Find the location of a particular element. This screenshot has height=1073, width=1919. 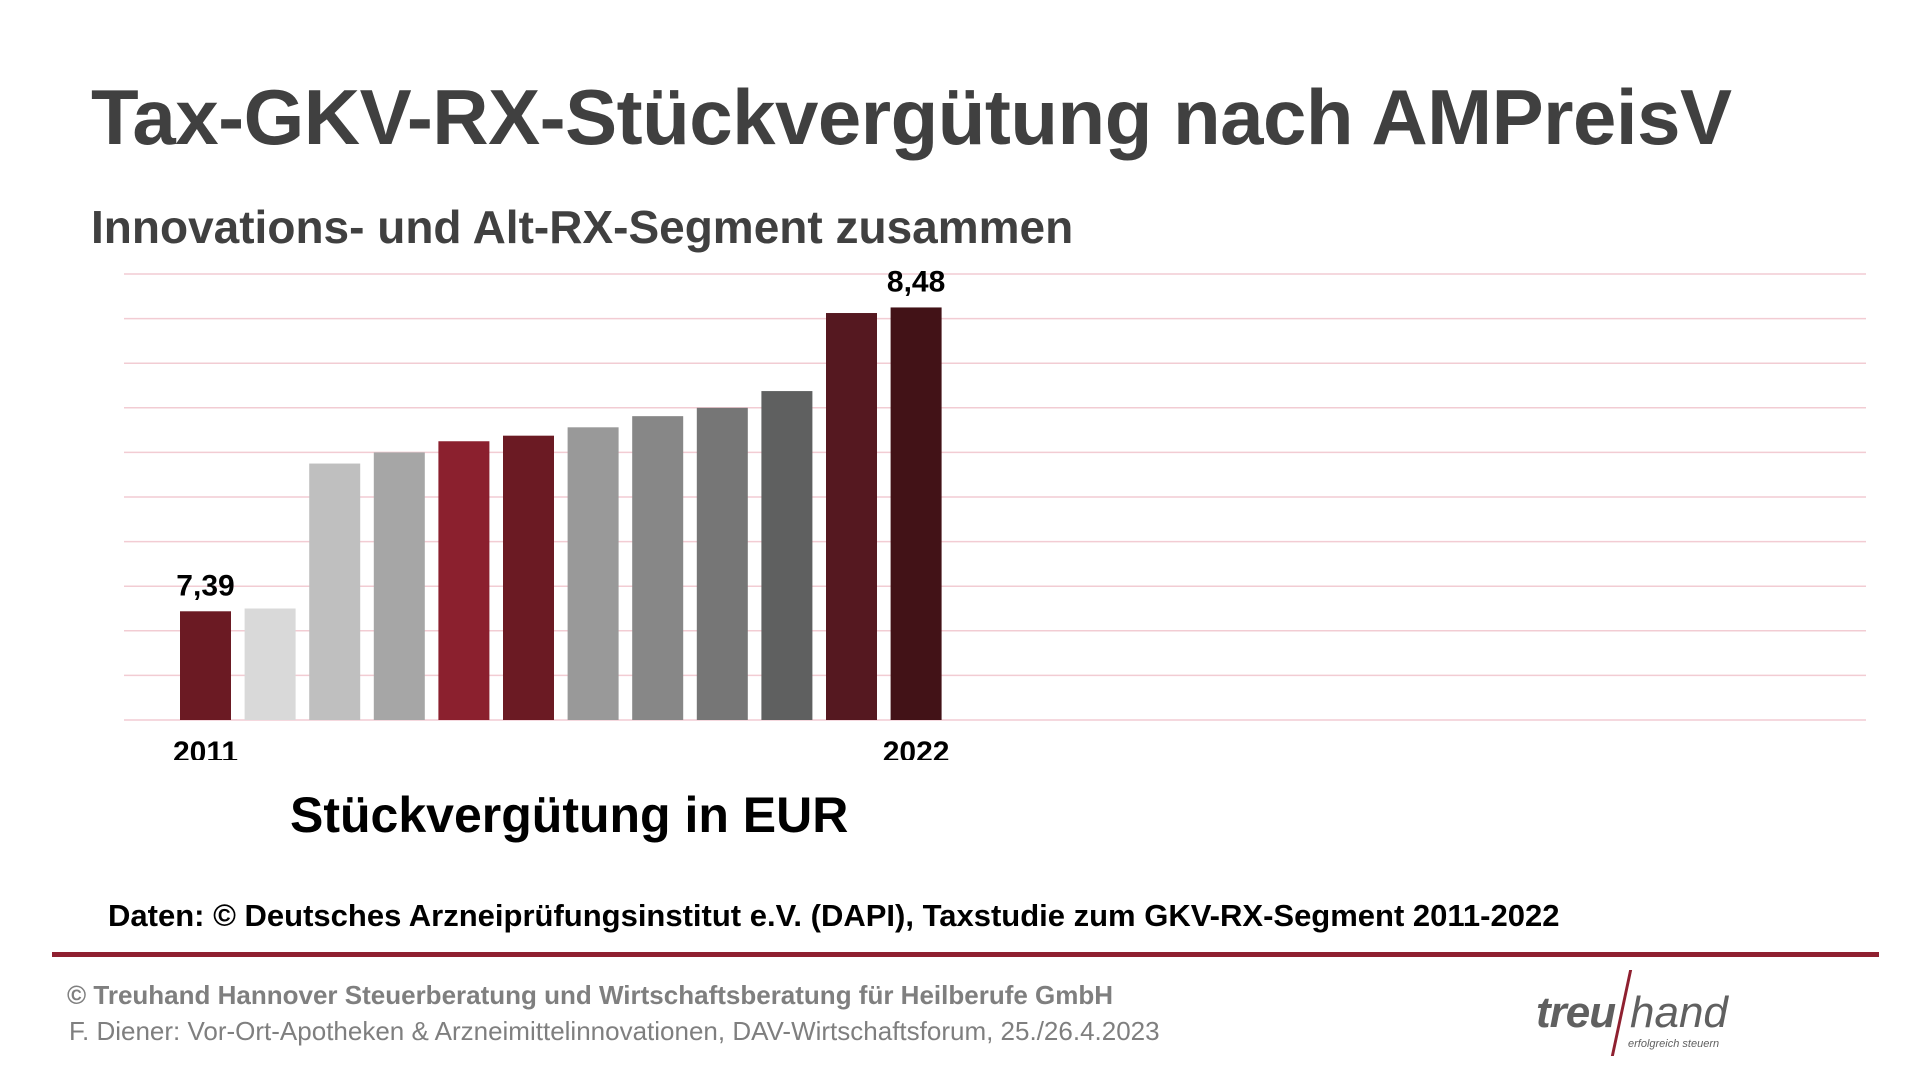

page-title: Tax-GKV-RX-Stückvergütung nach AMPreisV is located at coordinates (911, 117).